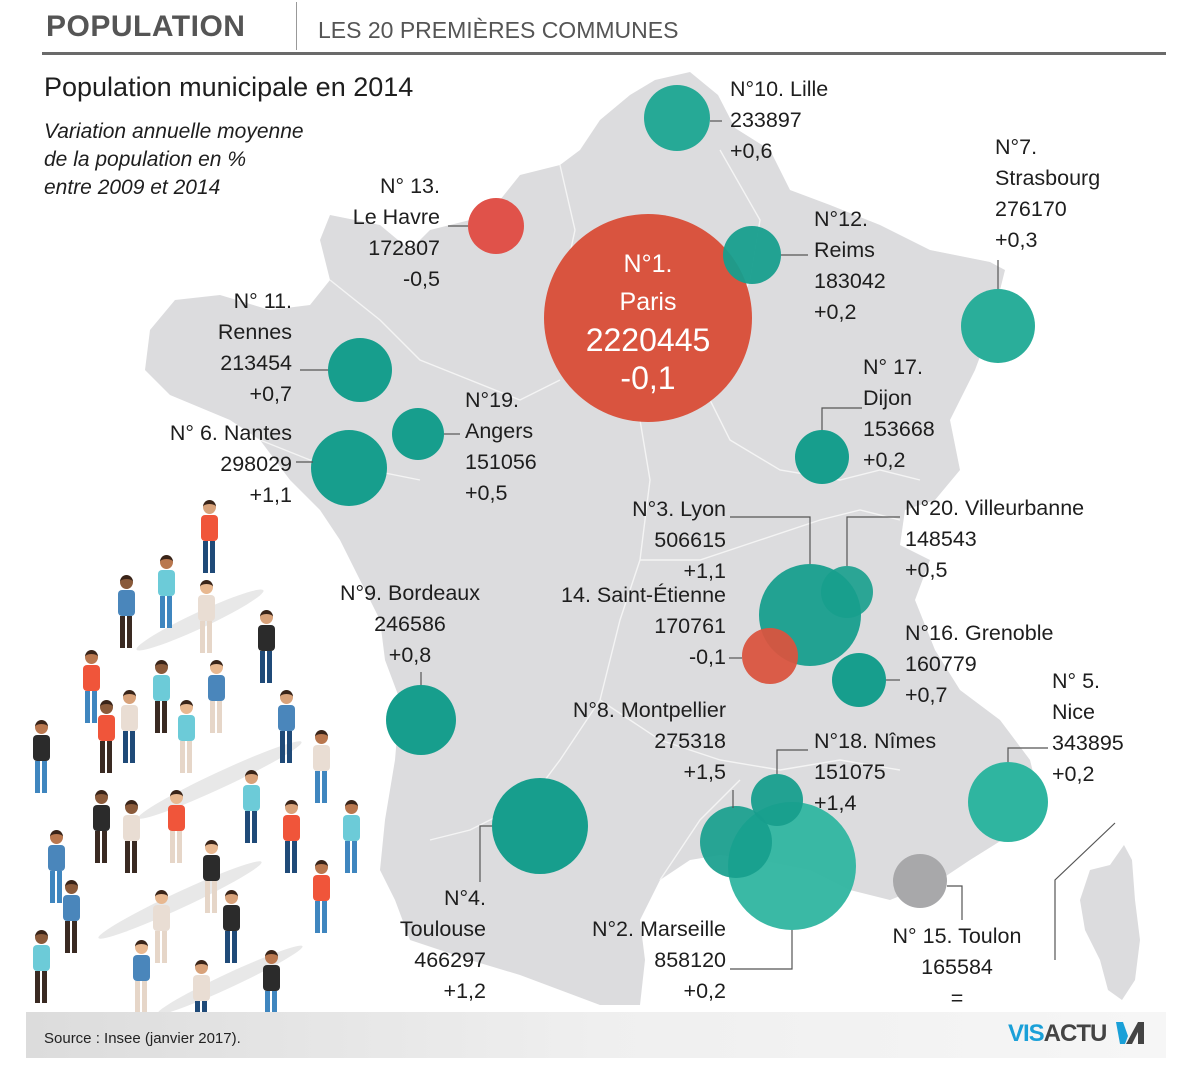 The width and height of the screenshot is (1192, 1066). I want to click on corsica-inset-line, so click(1085, 891).